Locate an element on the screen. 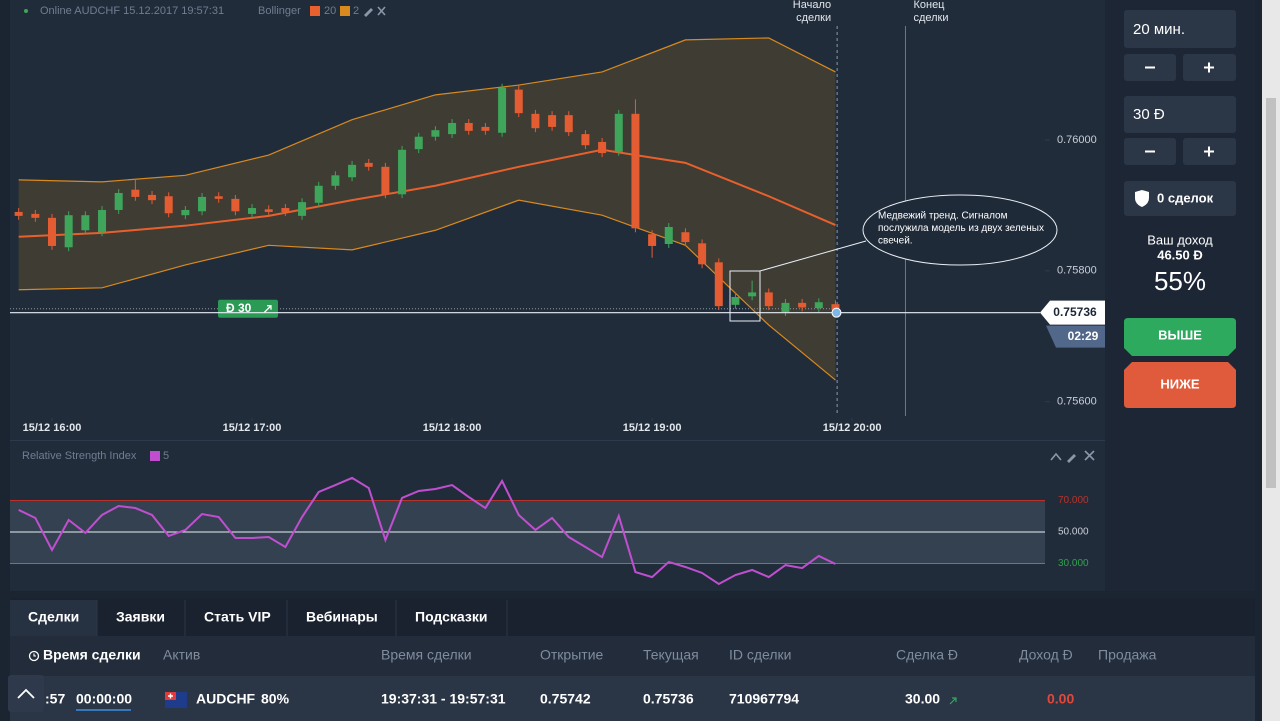  table-cell: 710967794 is located at coordinates (764, 699).